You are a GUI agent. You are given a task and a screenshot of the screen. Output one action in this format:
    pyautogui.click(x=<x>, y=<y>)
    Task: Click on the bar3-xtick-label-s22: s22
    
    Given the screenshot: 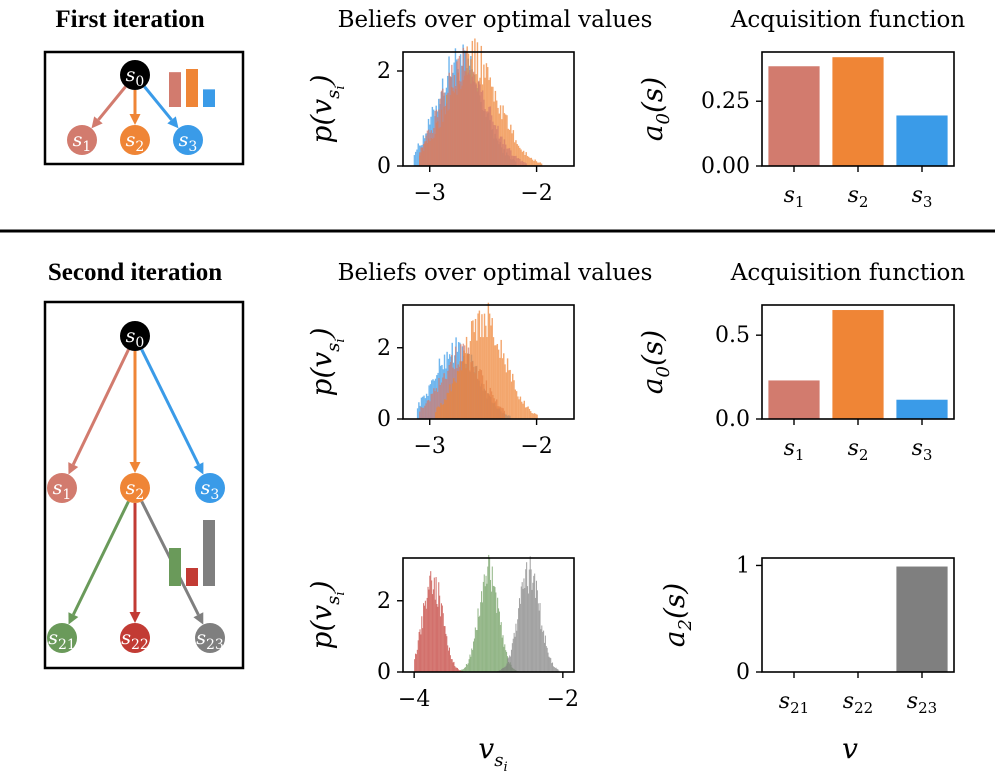 What is the action you would take?
    pyautogui.click(x=858, y=703)
    